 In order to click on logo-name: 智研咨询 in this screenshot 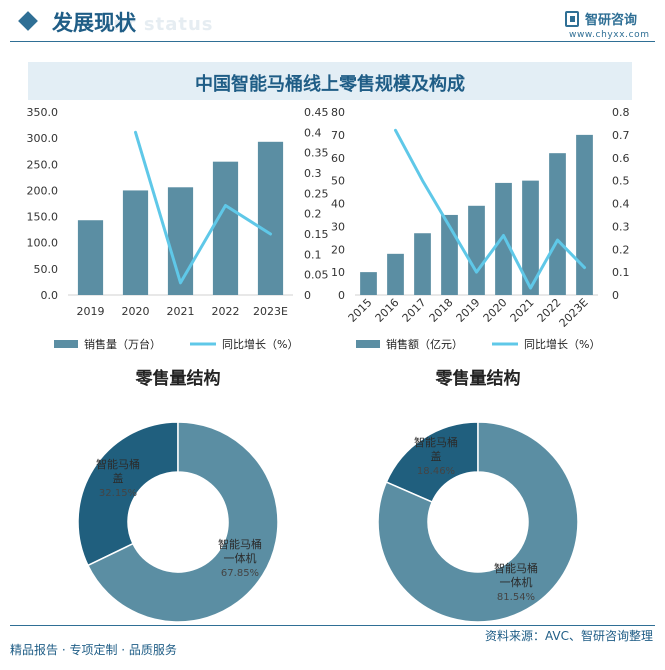, I will do `click(611, 20)`.